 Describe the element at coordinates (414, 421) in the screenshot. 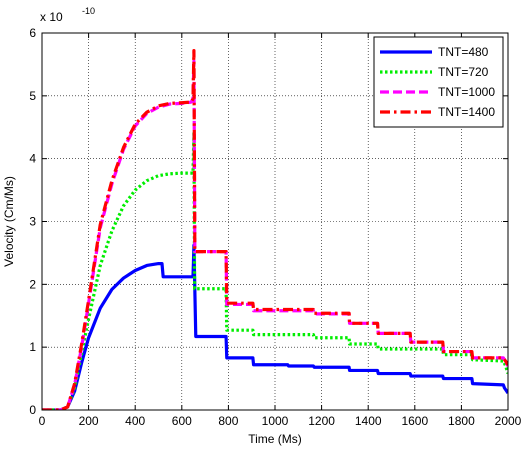

I see `x-tick-label: 1600` at that location.